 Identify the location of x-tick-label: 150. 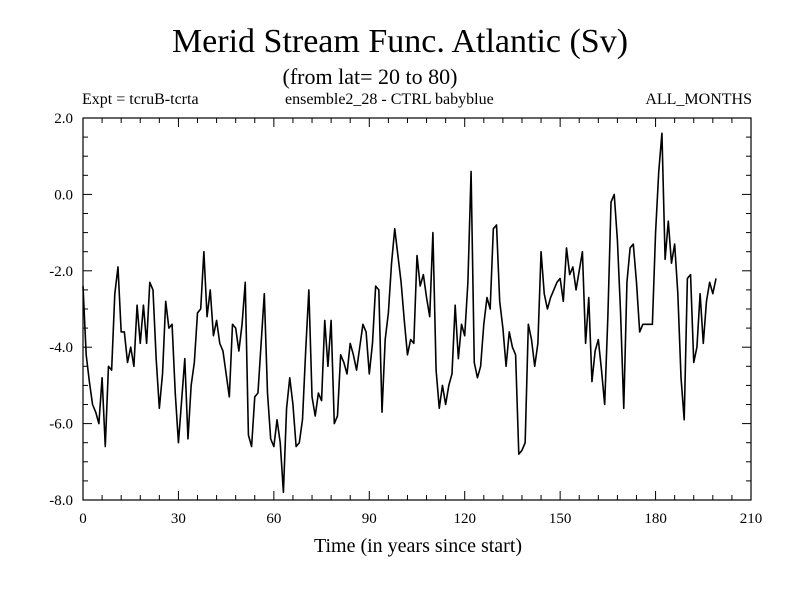
(560, 519).